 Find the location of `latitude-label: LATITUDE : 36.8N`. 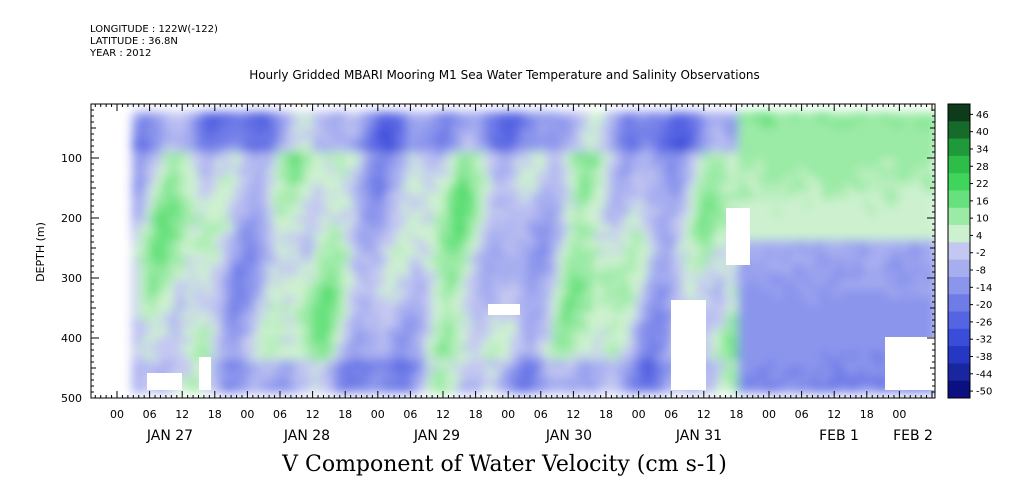

latitude-label: LATITUDE : 36.8N is located at coordinates (134, 41).